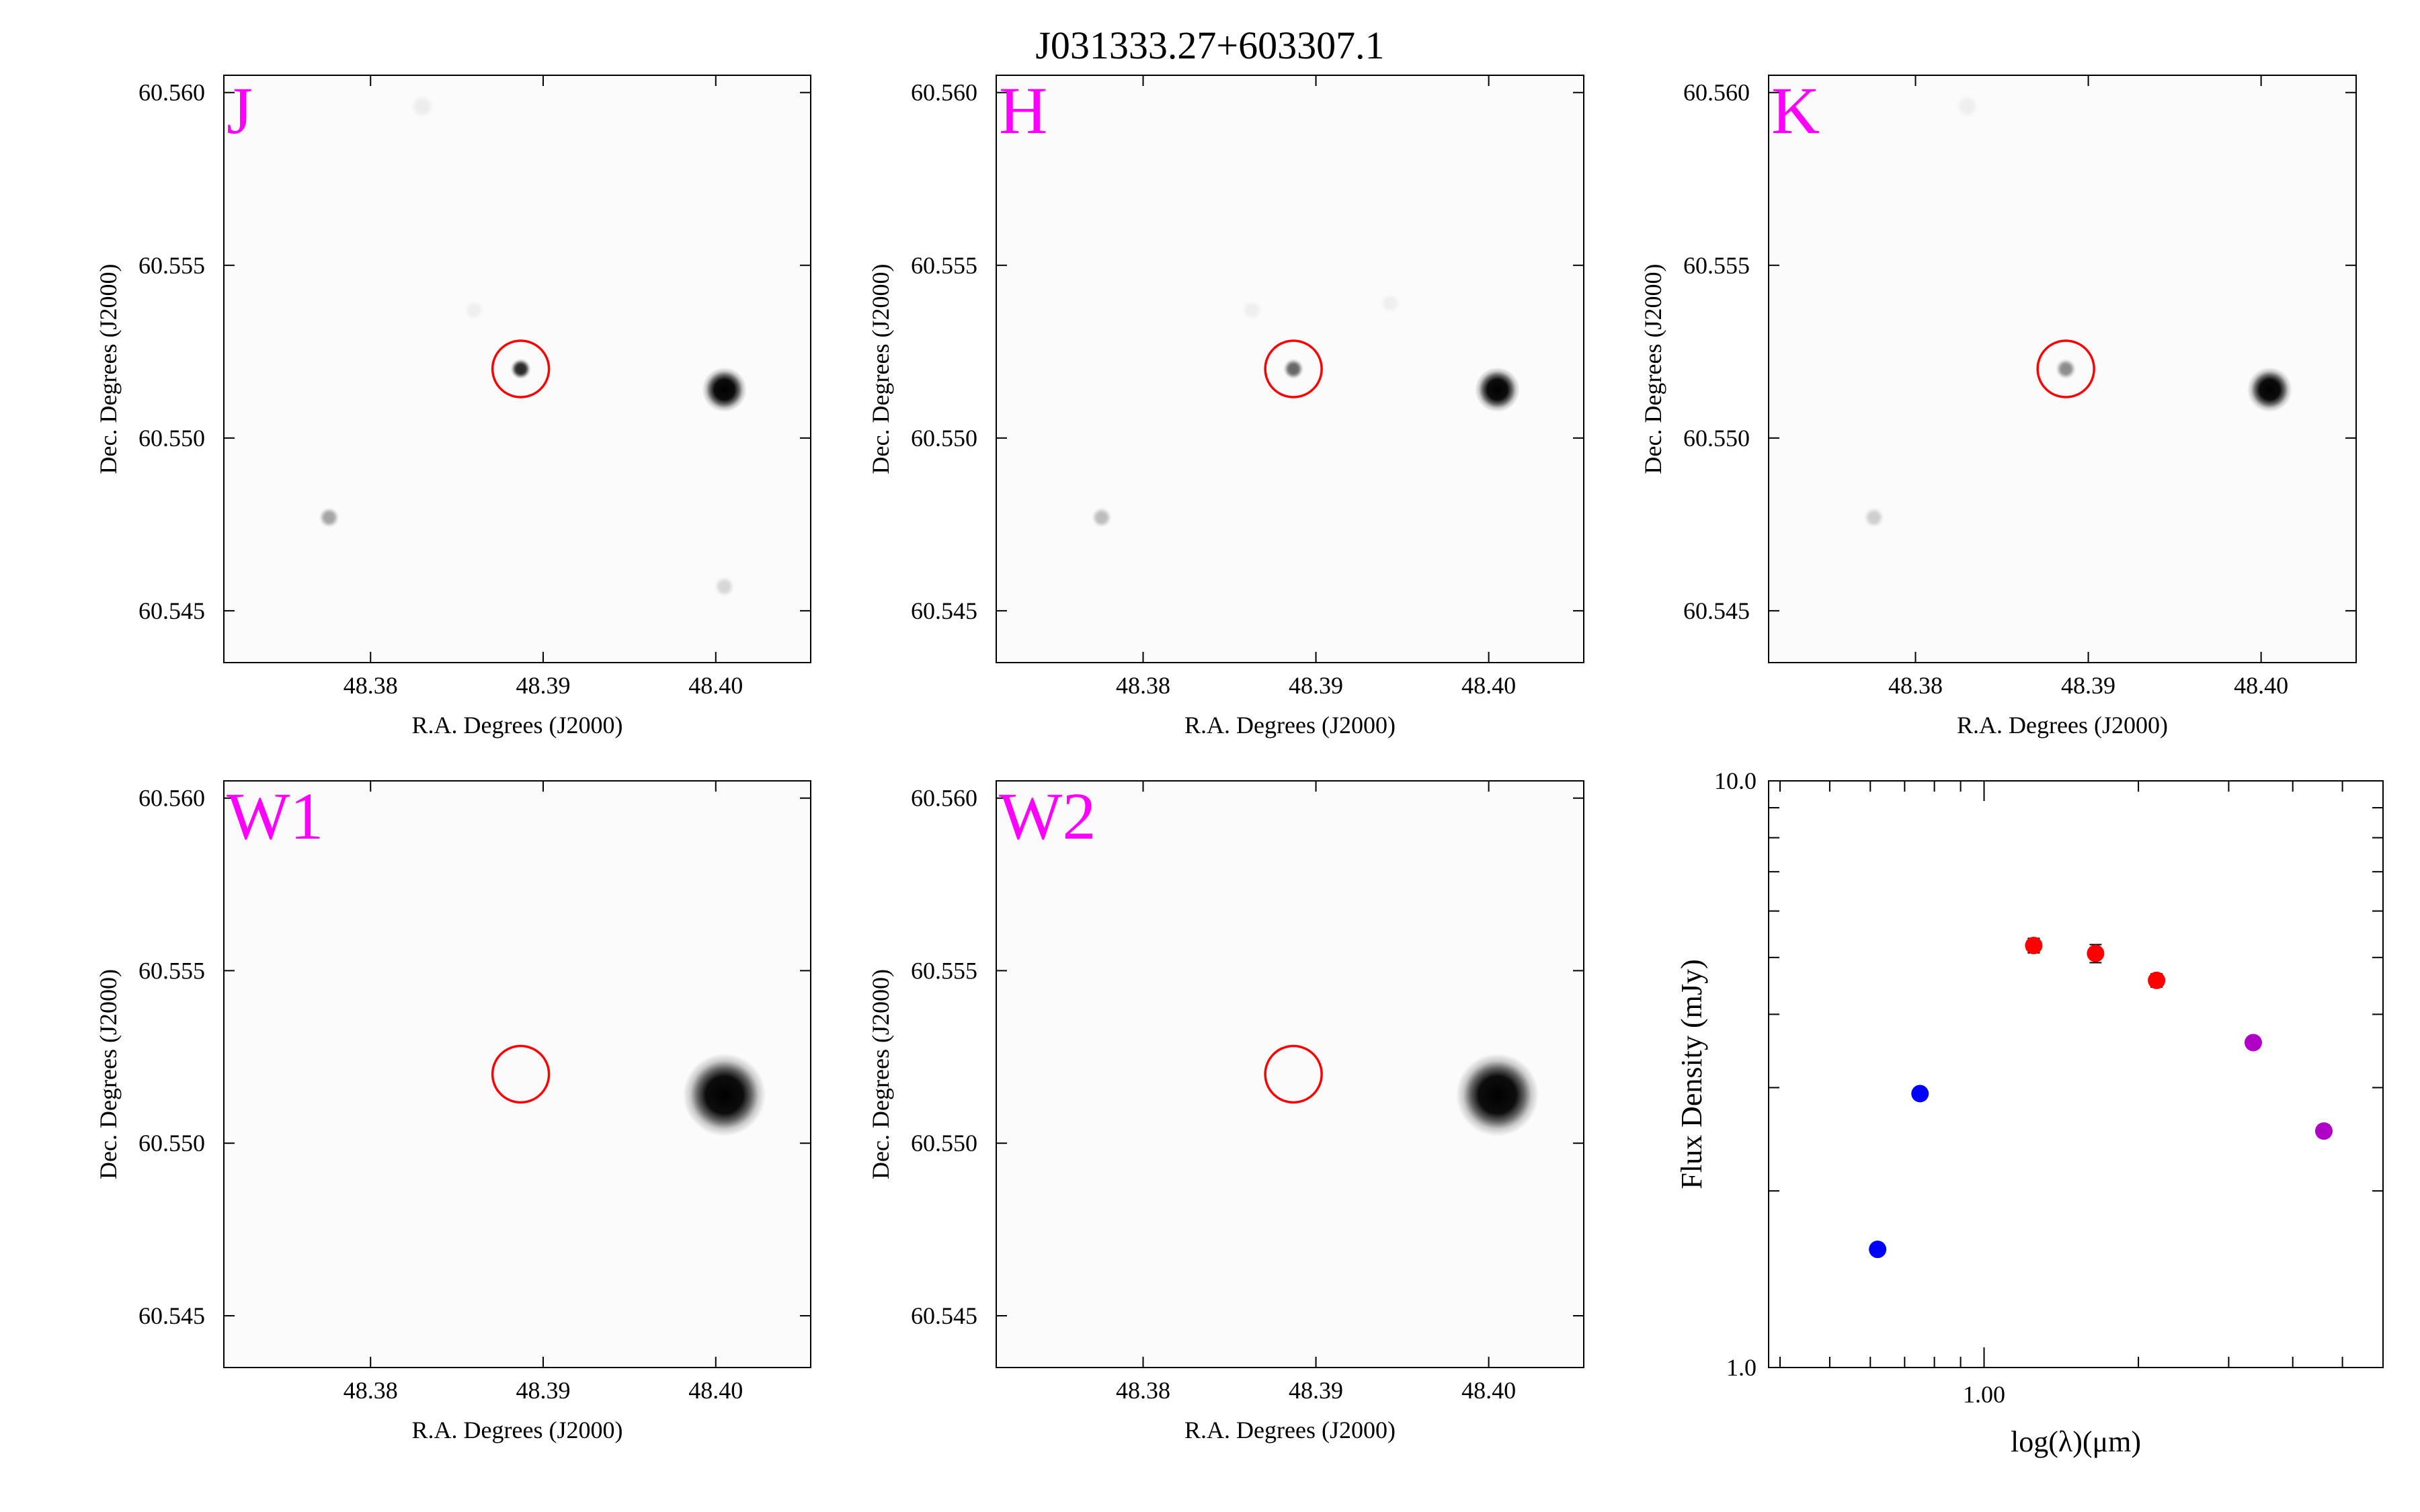  I want to click on y-axis-title: Flux Density (mJy), so click(1691, 1074).